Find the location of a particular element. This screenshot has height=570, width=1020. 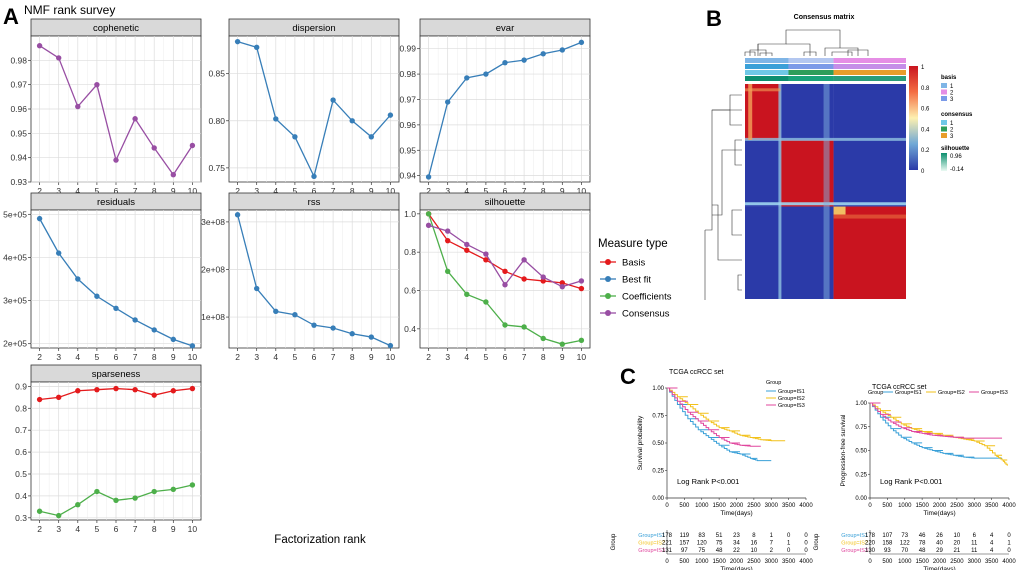

facet-ytick-label: 0.85 is located at coordinates (216, 74).